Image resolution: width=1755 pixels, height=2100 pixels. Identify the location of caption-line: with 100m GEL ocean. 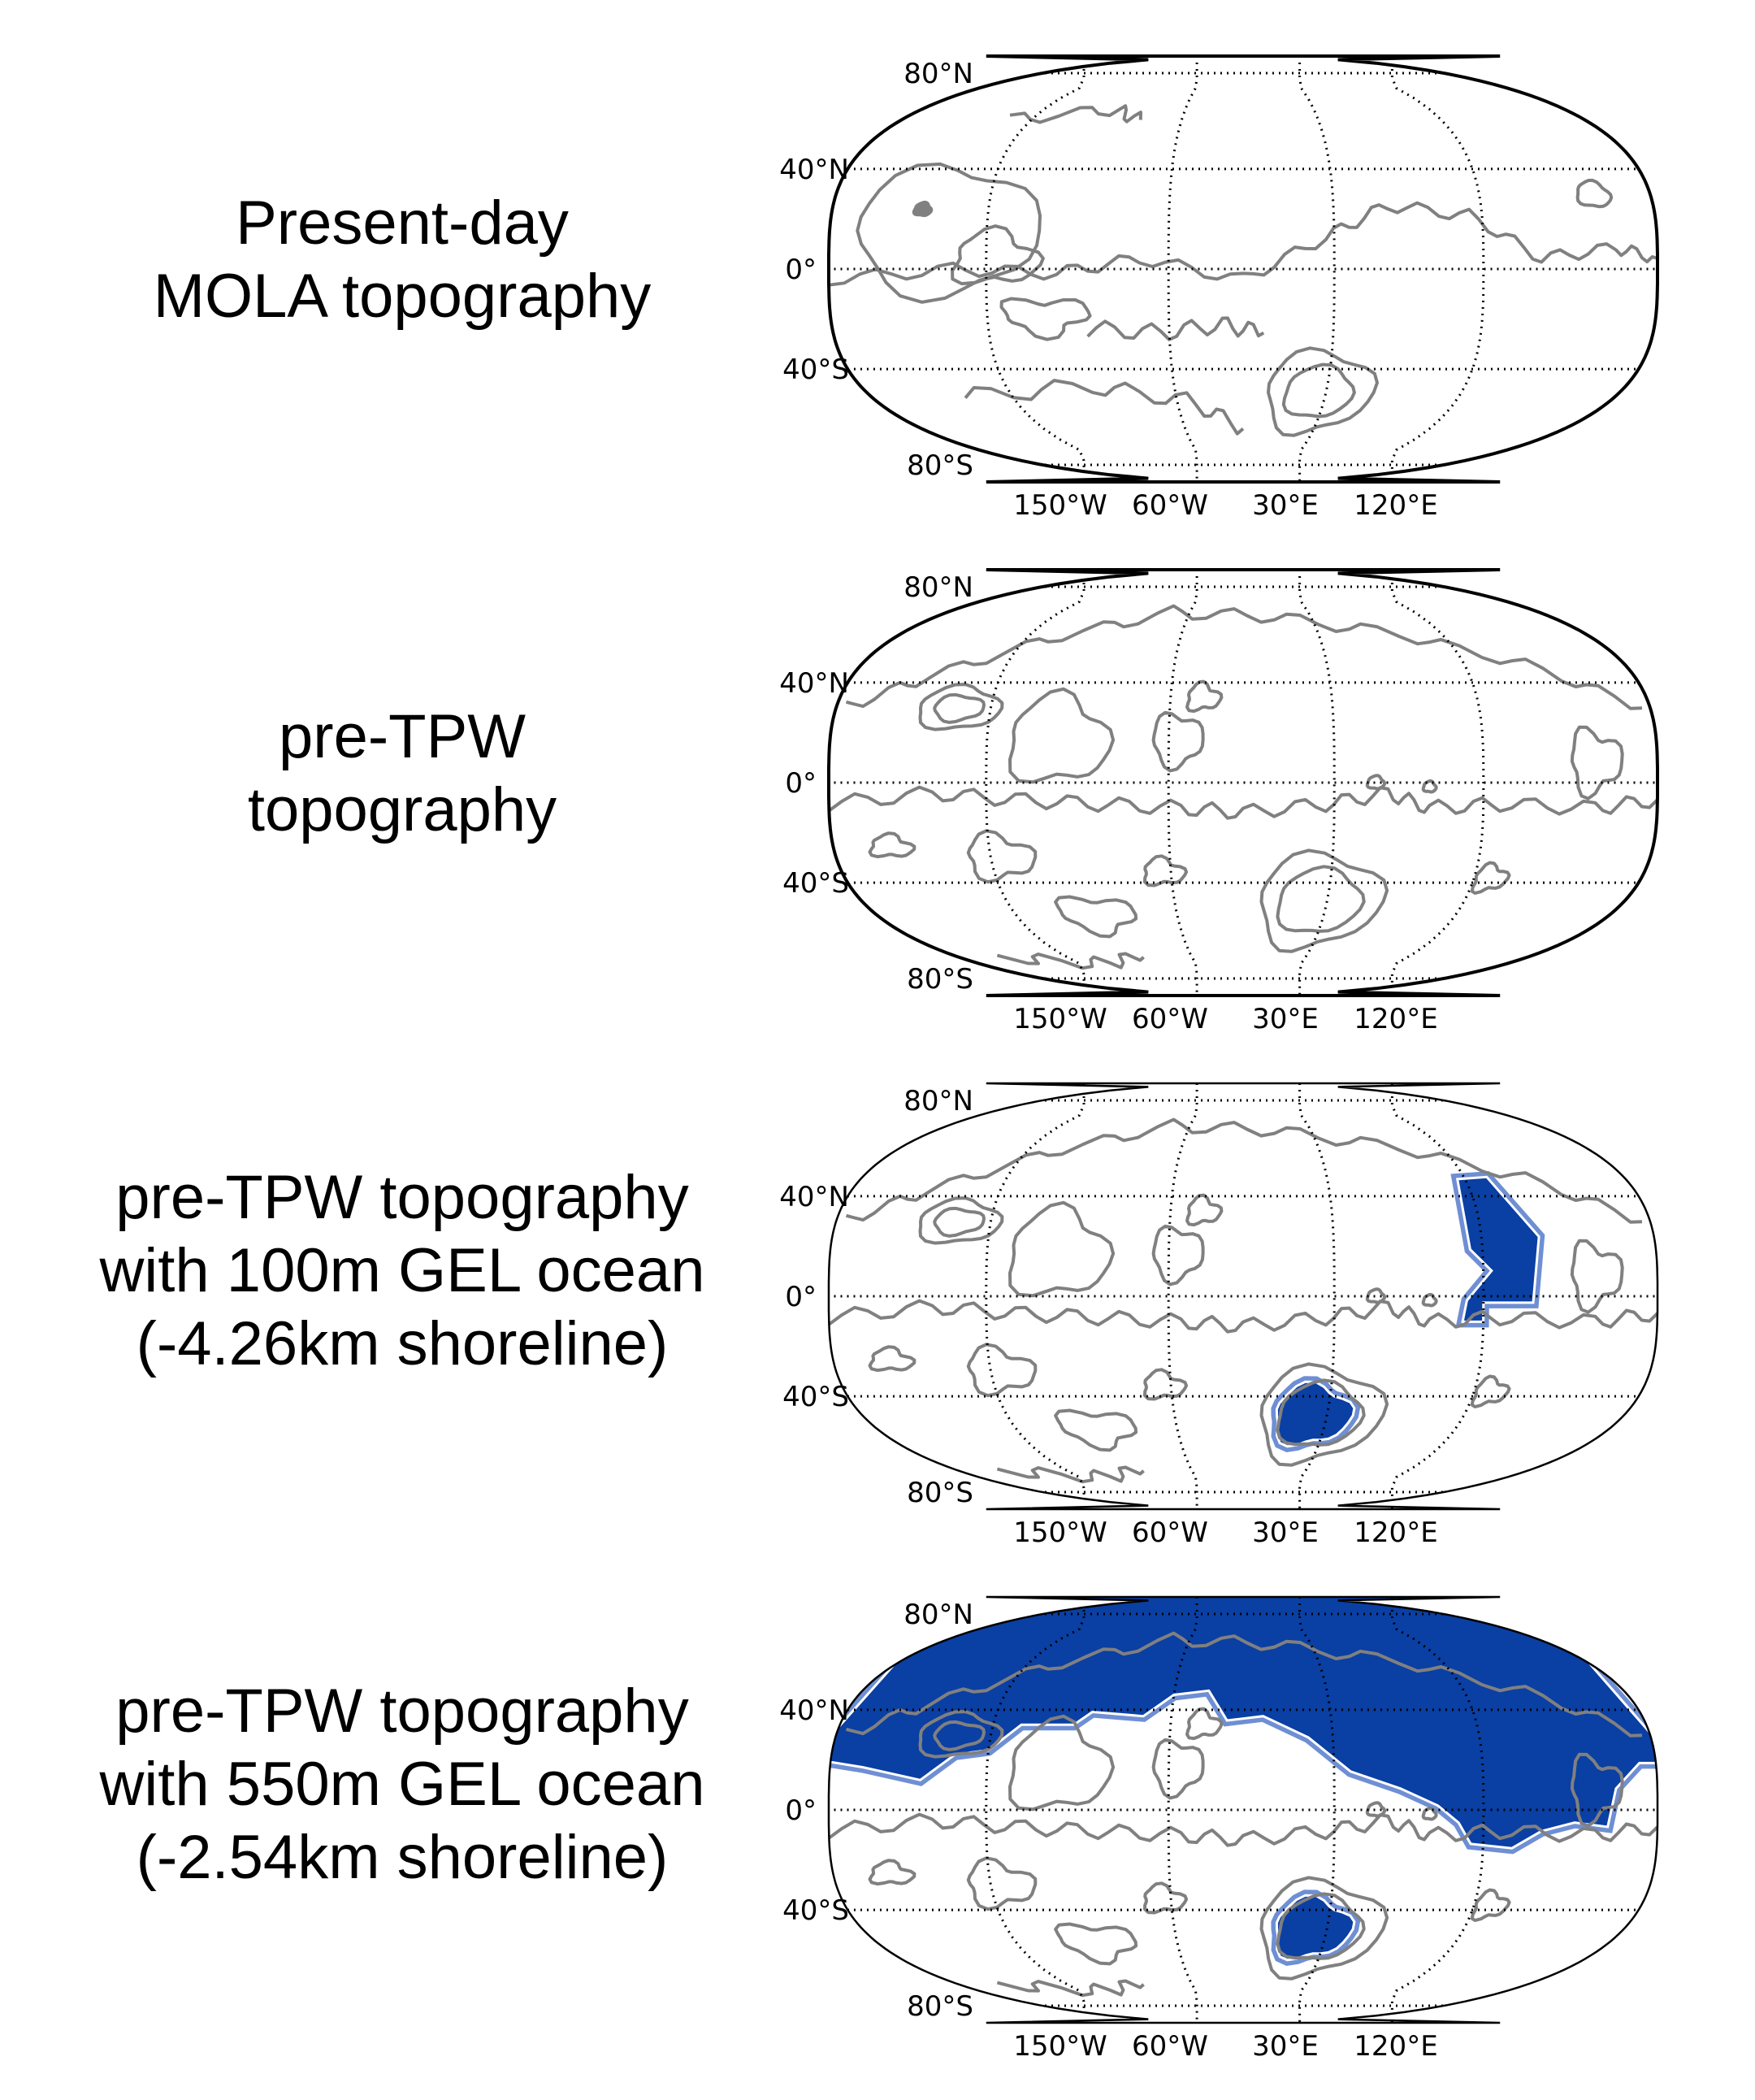
(402, 1270).